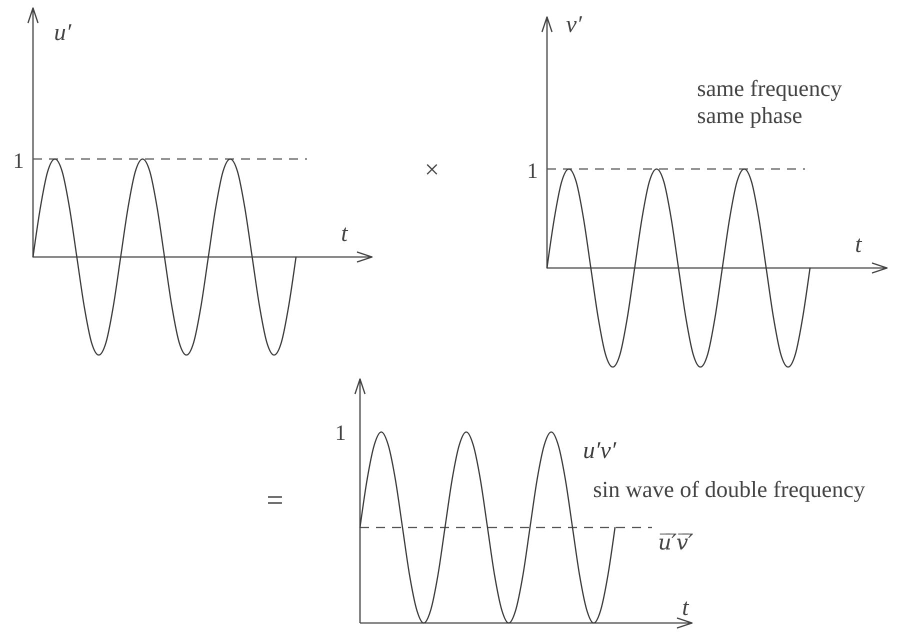 This screenshot has width=907, height=635. What do you see at coordinates (749, 115) in the screenshot?
I see `text: same phase` at bounding box center [749, 115].